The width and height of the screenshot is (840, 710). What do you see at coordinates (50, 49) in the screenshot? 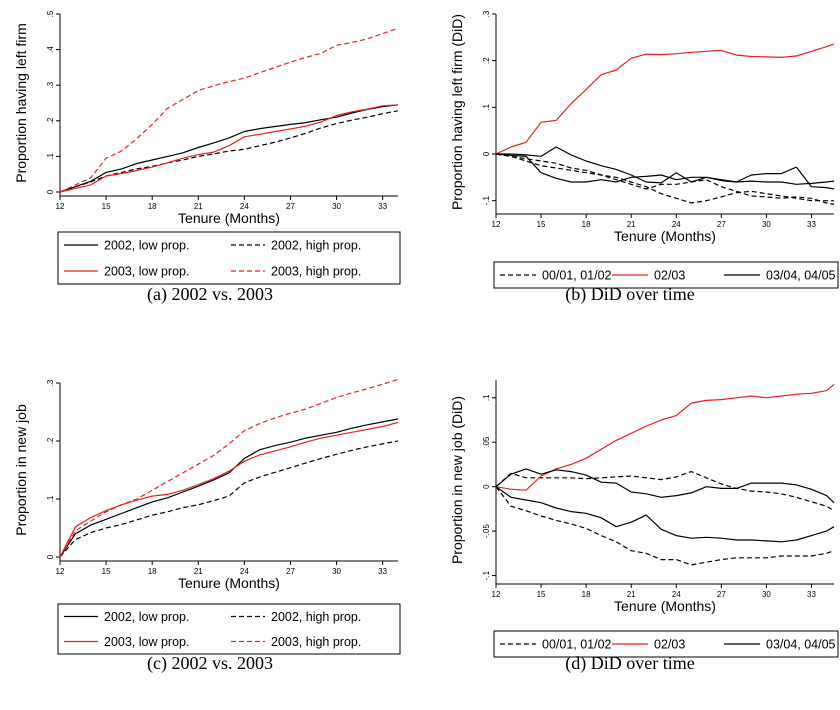
I see `y-tick-label: .4` at bounding box center [50, 49].